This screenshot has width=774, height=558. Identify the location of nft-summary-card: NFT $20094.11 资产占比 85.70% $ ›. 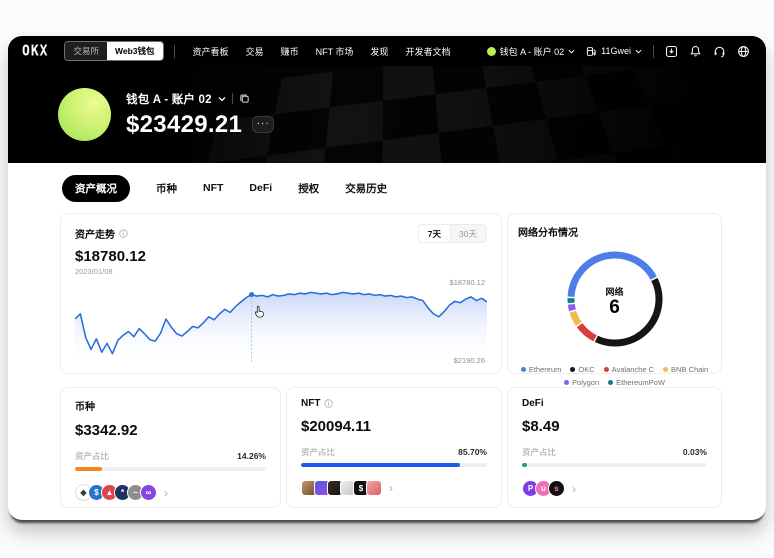
(394, 447).